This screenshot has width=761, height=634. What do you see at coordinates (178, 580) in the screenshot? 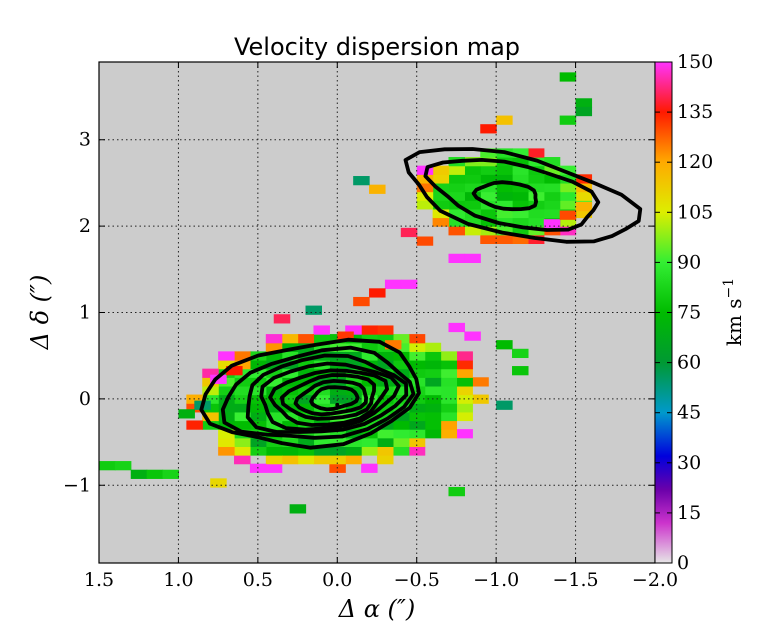
I see `x-tick-label: 1.0` at bounding box center [178, 580].